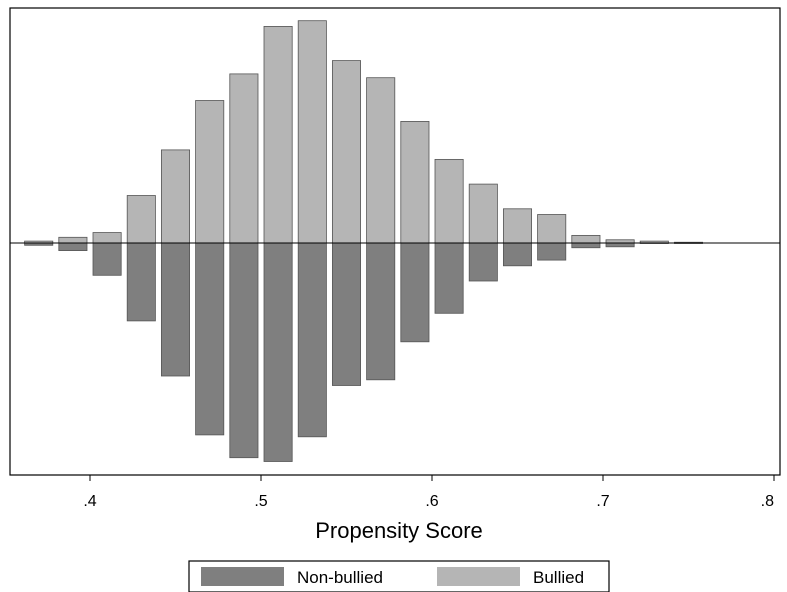  What do you see at coordinates (399, 530) in the screenshot?
I see `x-axis-title: Propensity Score` at bounding box center [399, 530].